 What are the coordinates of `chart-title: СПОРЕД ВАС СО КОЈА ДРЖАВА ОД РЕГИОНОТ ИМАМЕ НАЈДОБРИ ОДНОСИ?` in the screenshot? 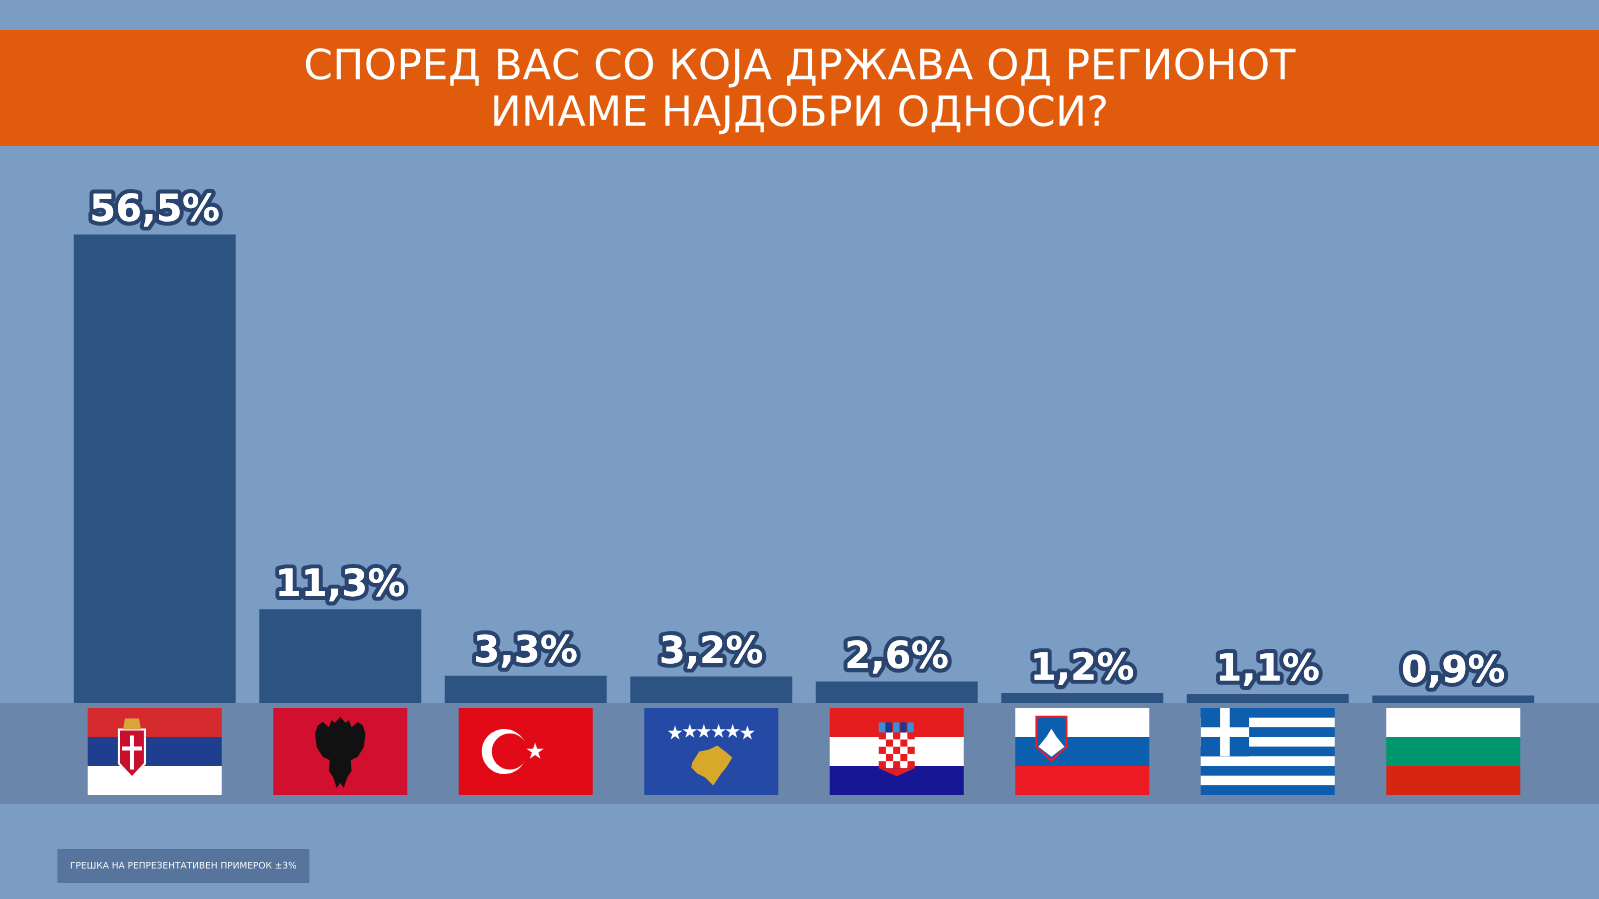 It's located at (800, 91).